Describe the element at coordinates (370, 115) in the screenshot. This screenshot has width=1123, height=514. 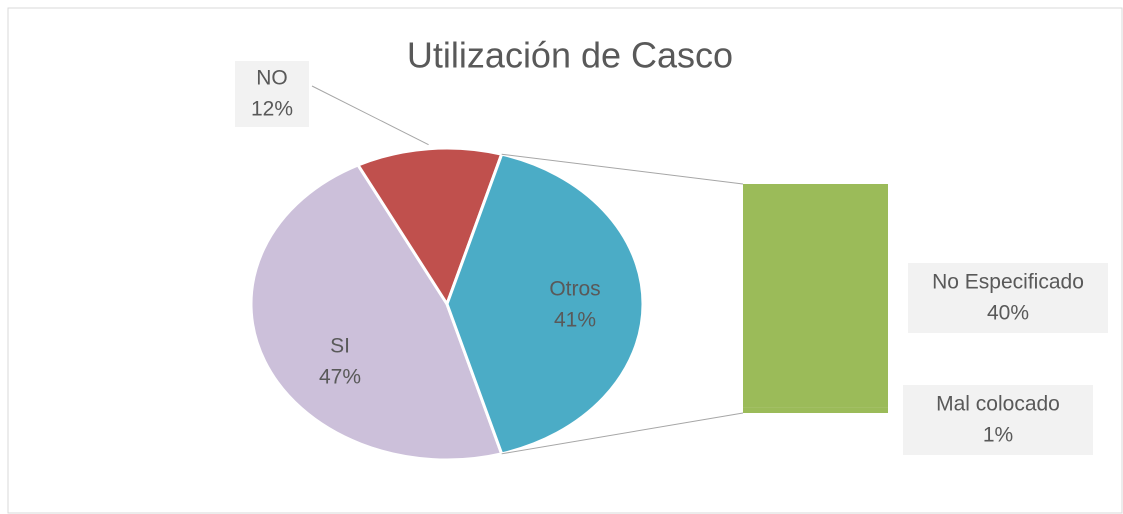
I see `leader-line` at that location.